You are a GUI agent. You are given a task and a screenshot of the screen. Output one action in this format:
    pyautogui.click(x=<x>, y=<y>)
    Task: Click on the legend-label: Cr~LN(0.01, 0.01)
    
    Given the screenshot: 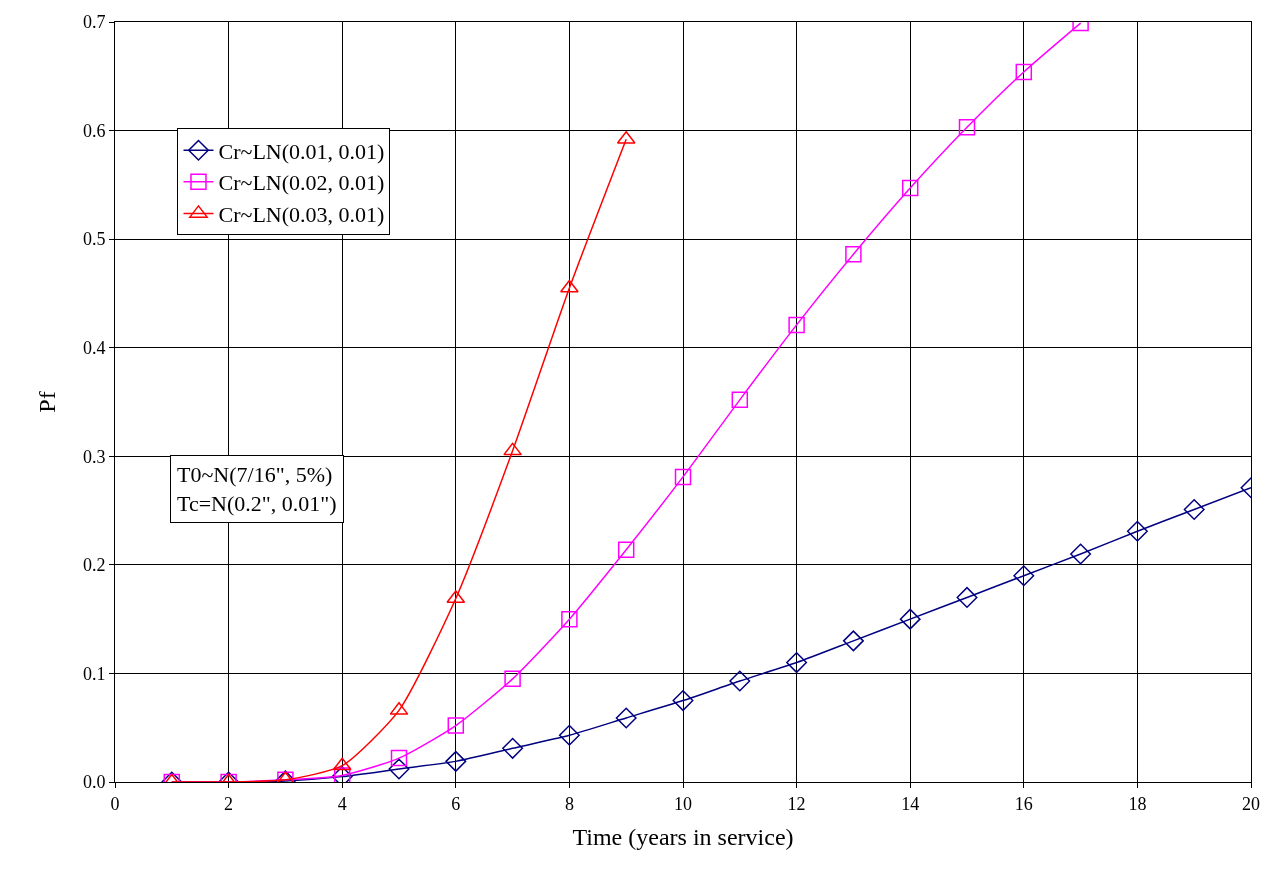 What is the action you would take?
    pyautogui.click(x=301, y=151)
    